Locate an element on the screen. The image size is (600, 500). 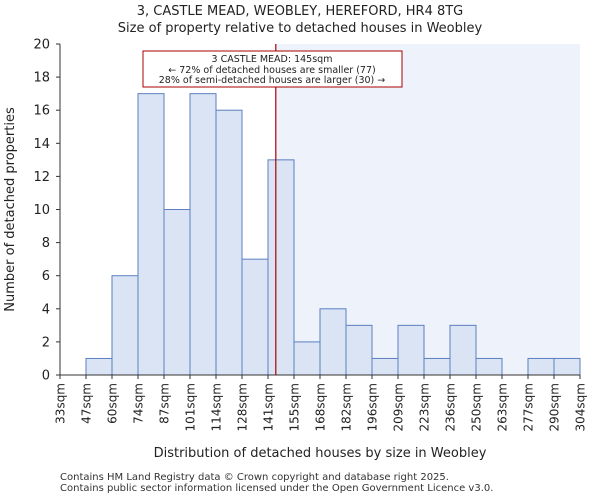
x-tick-label: 209sqm is located at coordinates (399, 407).